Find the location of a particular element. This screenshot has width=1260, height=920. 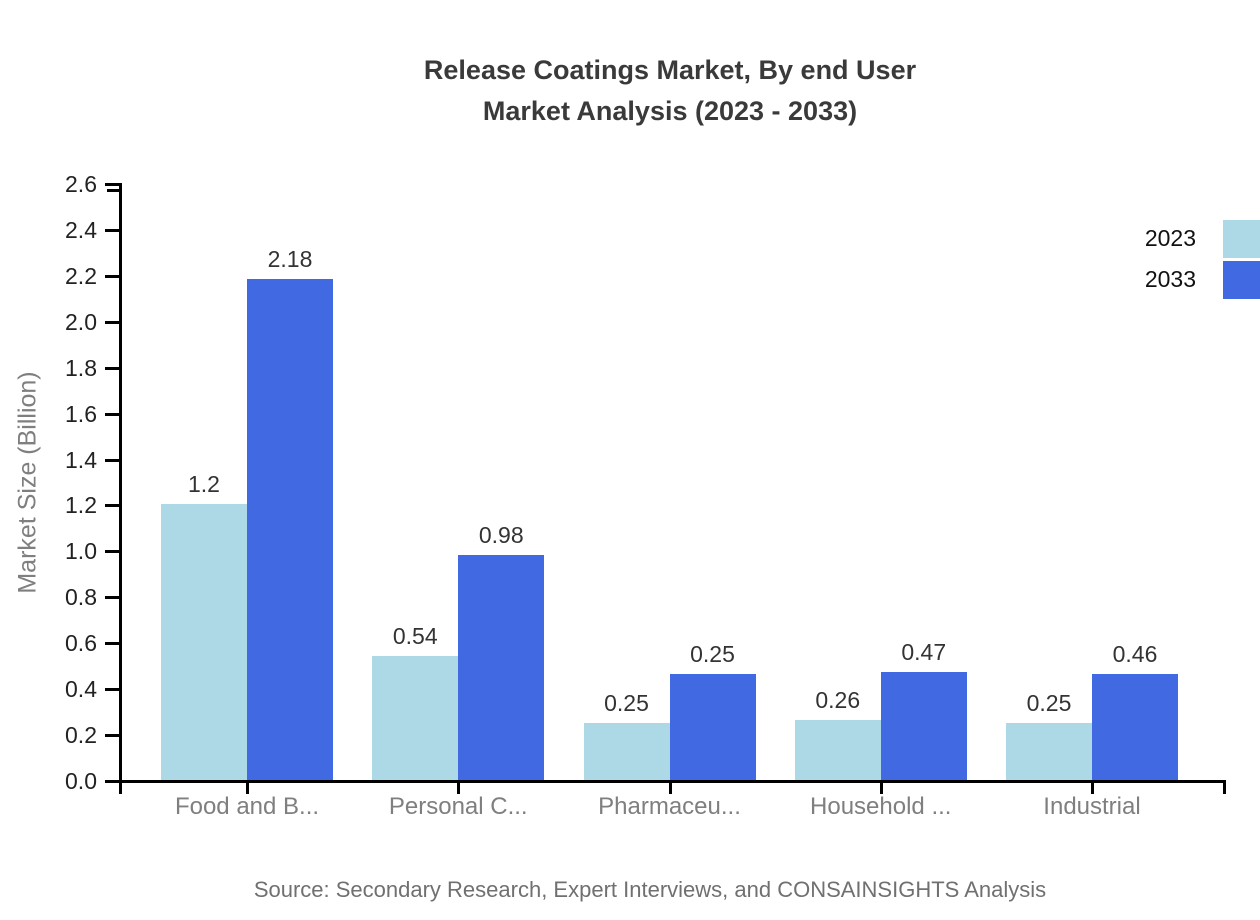

y-tick-label: 1.2 is located at coordinates (81, 505).